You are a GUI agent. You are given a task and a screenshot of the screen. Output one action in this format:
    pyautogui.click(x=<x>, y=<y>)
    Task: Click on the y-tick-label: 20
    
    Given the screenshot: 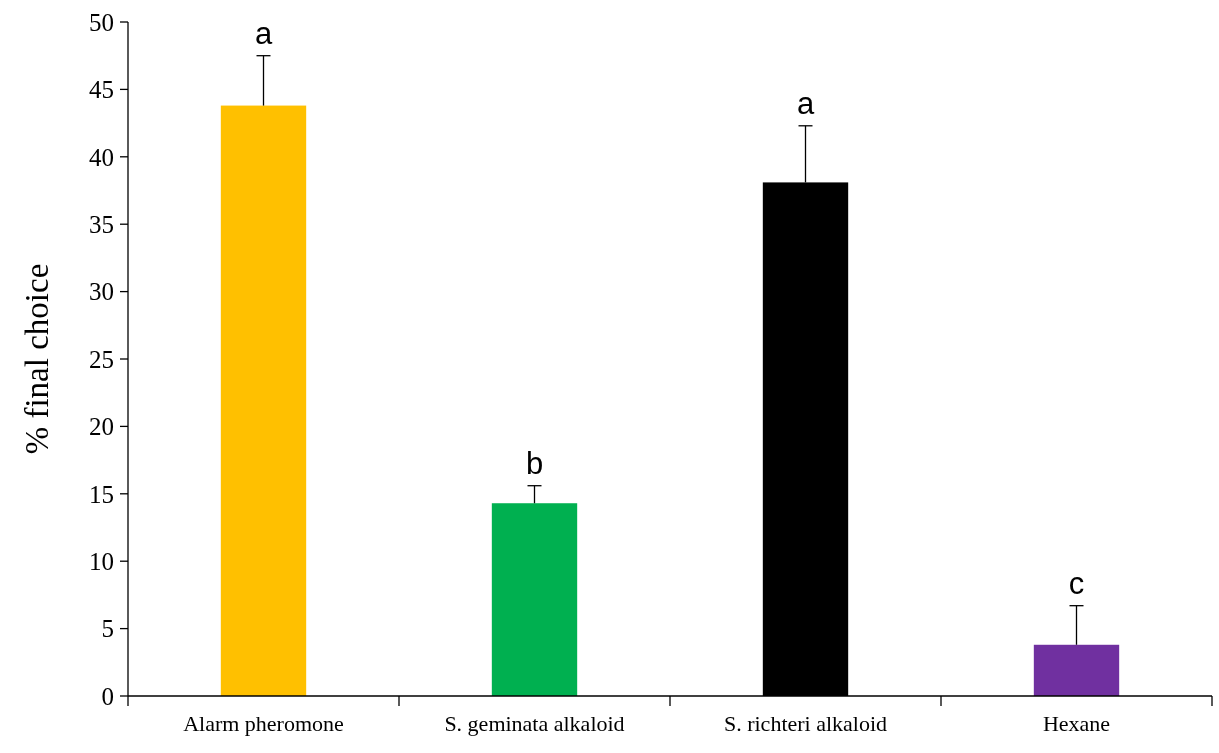 What is the action you would take?
    pyautogui.click(x=101, y=427)
    